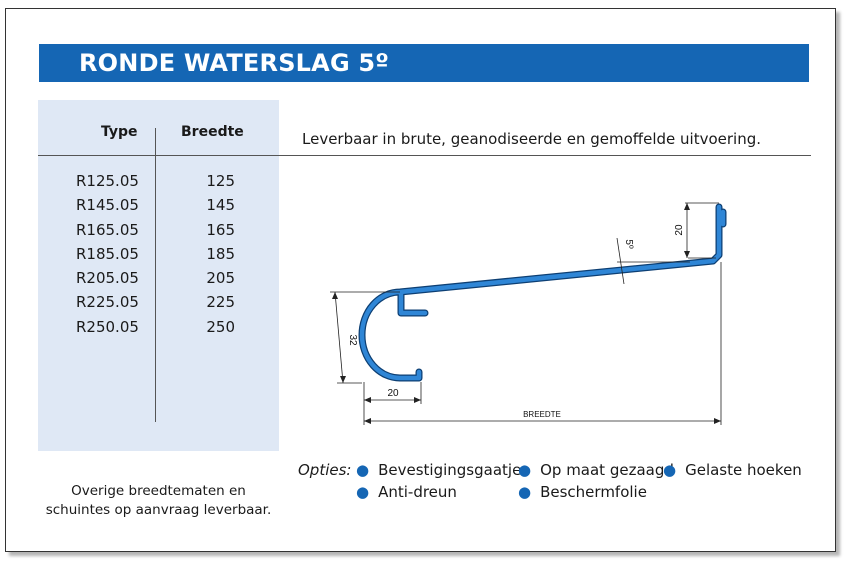 This screenshot has width=850, height=565. I want to click on header-divider, so click(424, 155).